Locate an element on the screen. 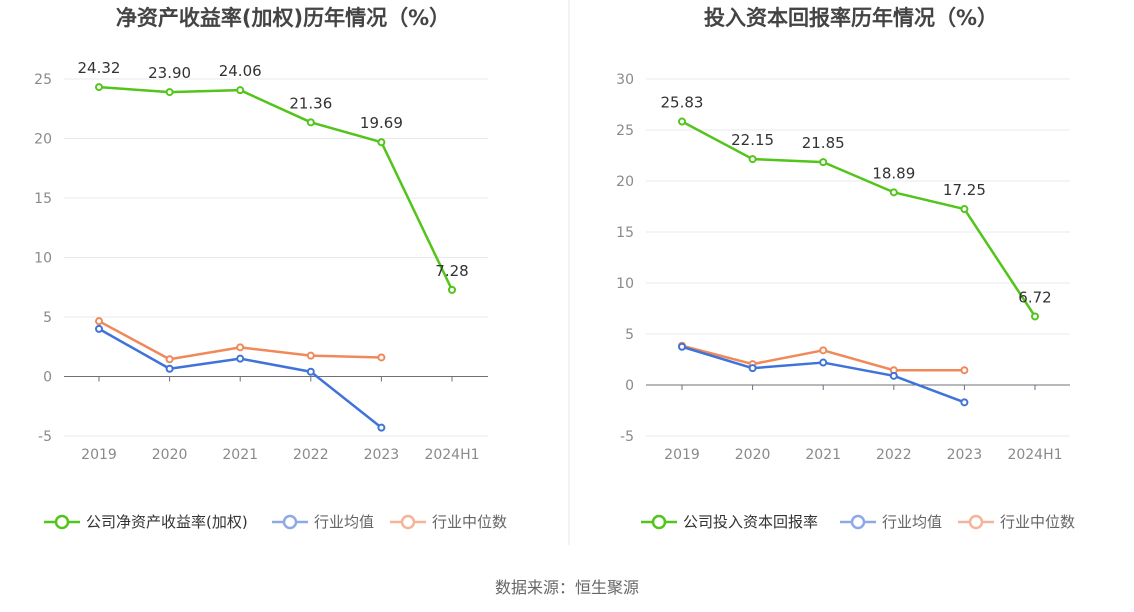 The image size is (1134, 612). source-note: 数据来源：恒生聚源 is located at coordinates (567, 587).